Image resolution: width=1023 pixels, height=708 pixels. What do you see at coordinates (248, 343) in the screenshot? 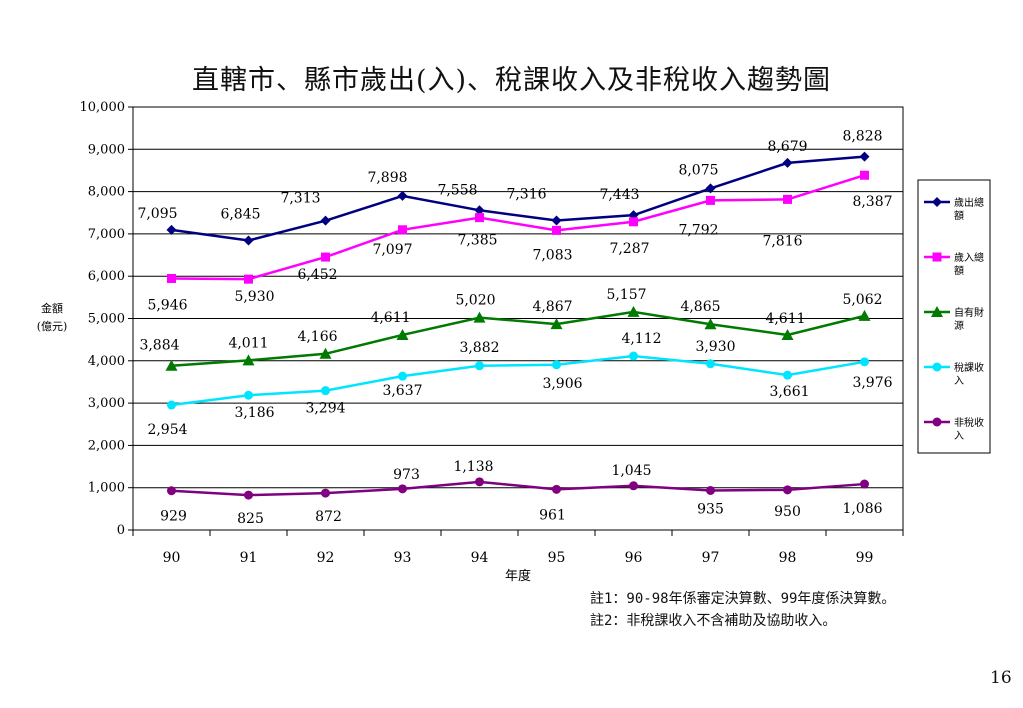
I see `data-label: 4,011` at bounding box center [248, 343].